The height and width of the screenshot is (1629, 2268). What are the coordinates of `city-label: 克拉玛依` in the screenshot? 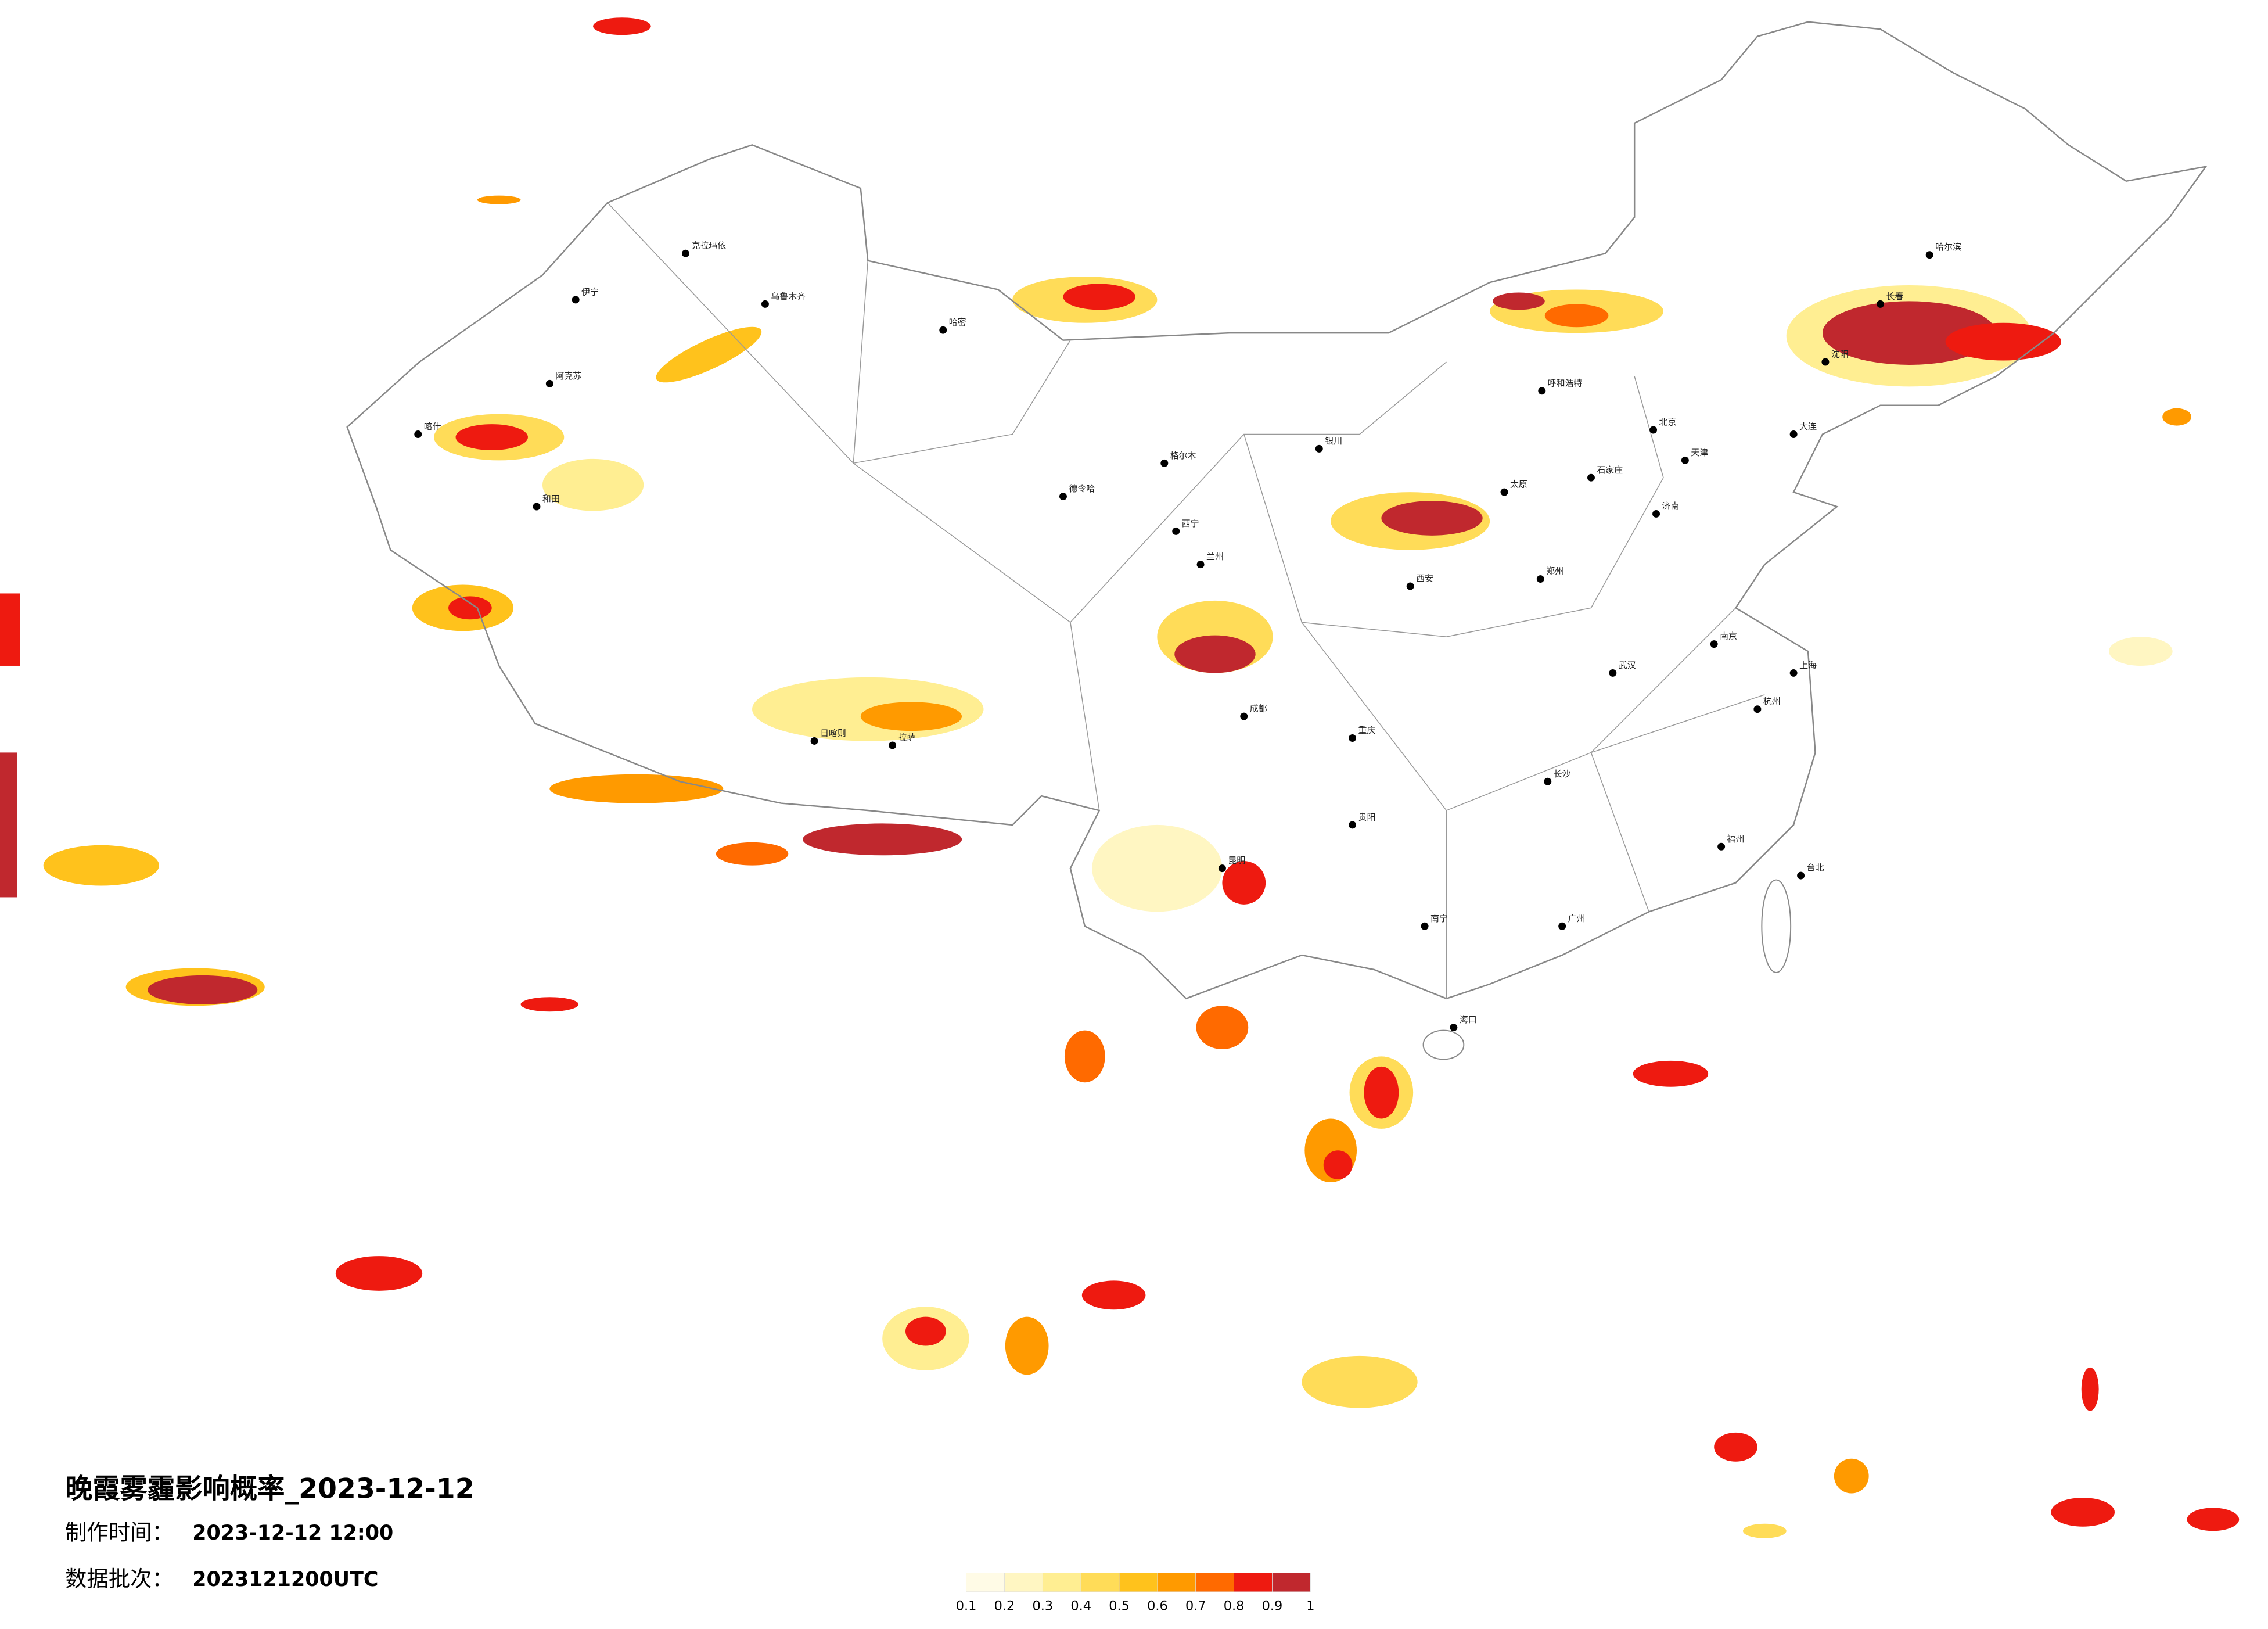 It's located at (708, 246).